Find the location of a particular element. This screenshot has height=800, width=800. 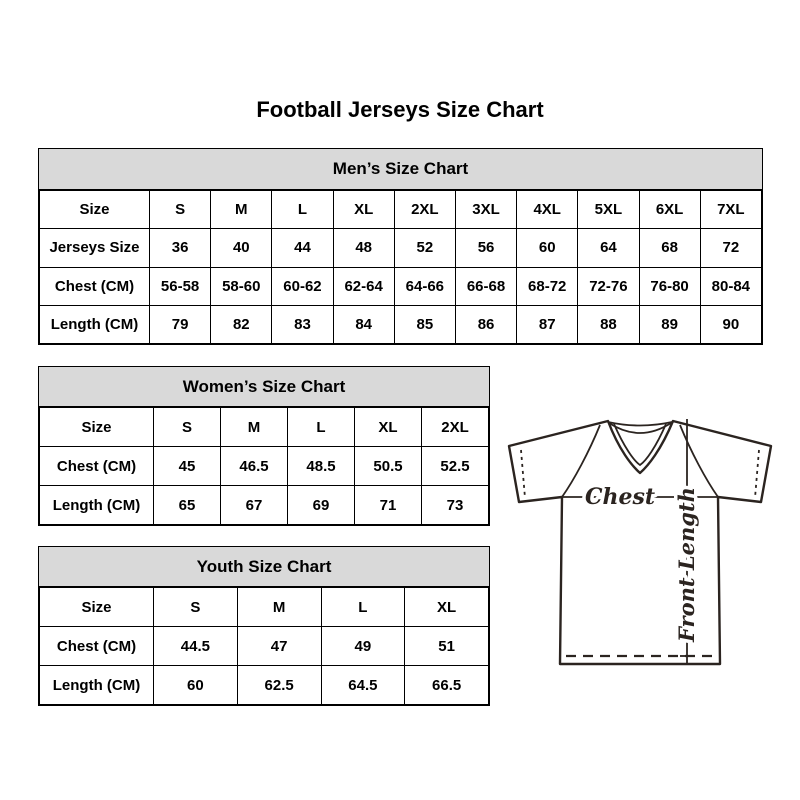

value-cell: 84 is located at coordinates (363, 324).